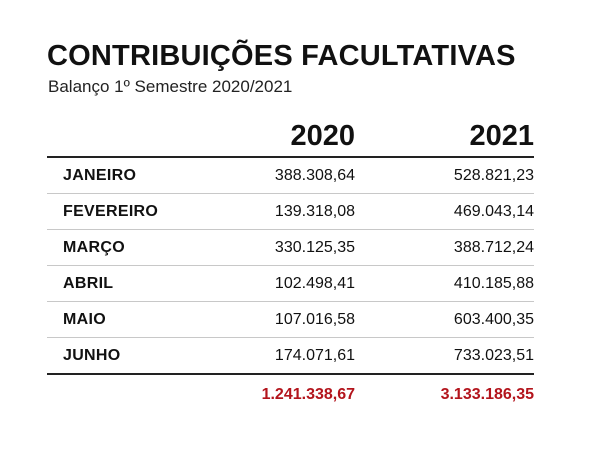 The image size is (600, 450). Describe the element at coordinates (100, 175) in the screenshot. I see `row-label: JANEIRO` at that location.